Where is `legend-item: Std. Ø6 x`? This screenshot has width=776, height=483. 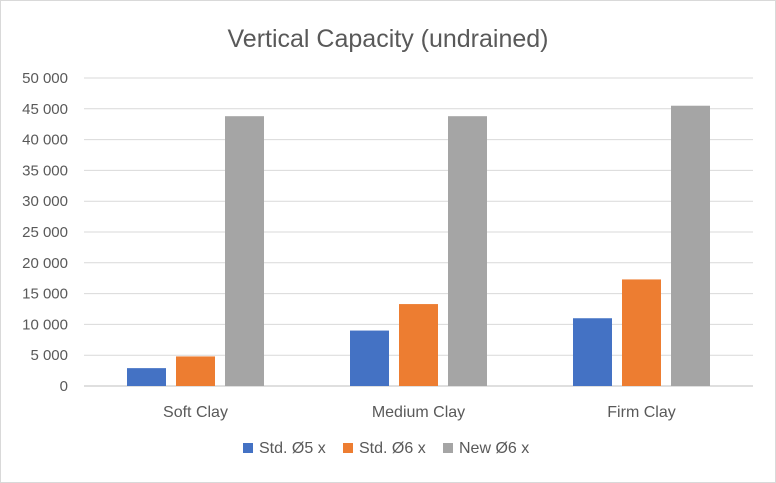 legend-item: Std. Ø6 x is located at coordinates (384, 448).